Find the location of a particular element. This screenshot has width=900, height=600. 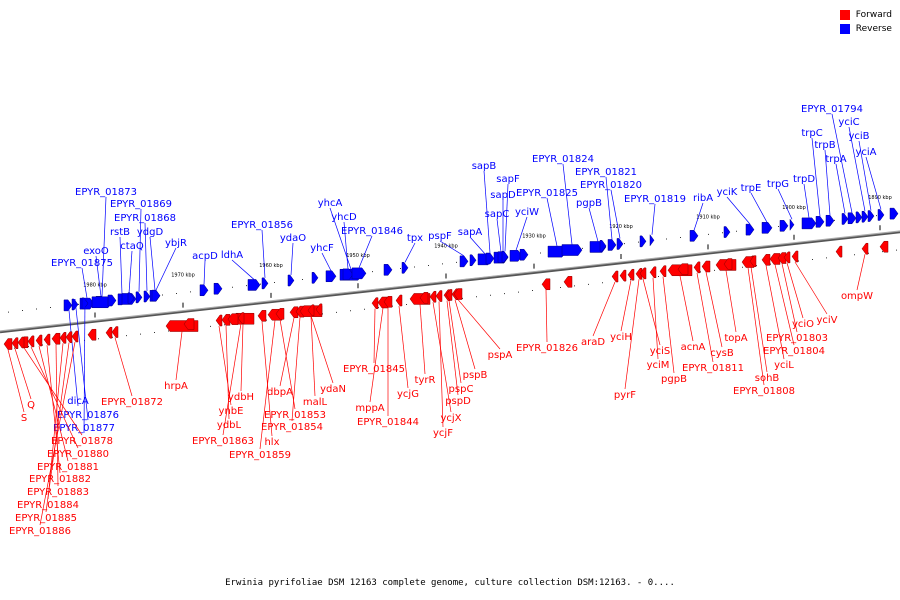

reverse-gene-label: EPYR_01868 is located at coordinates (145, 218).